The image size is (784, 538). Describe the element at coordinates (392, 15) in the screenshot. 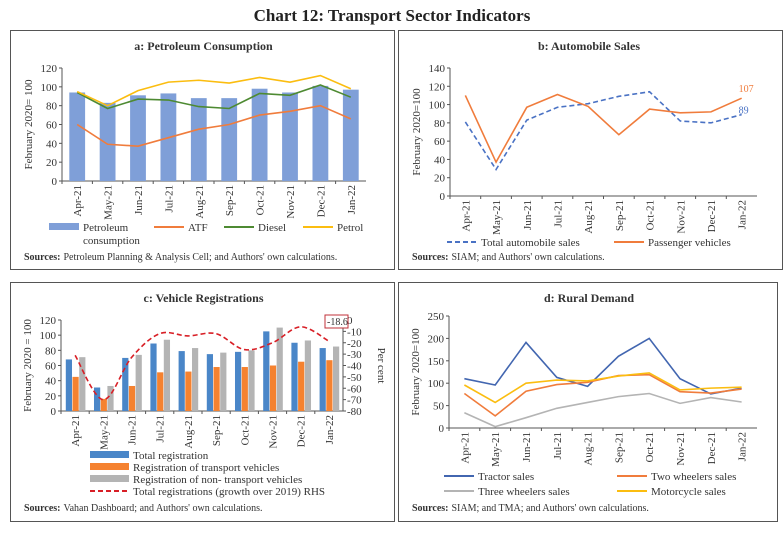

I see `figure-title: Chart 12: Transport Sector Indicators` at that location.